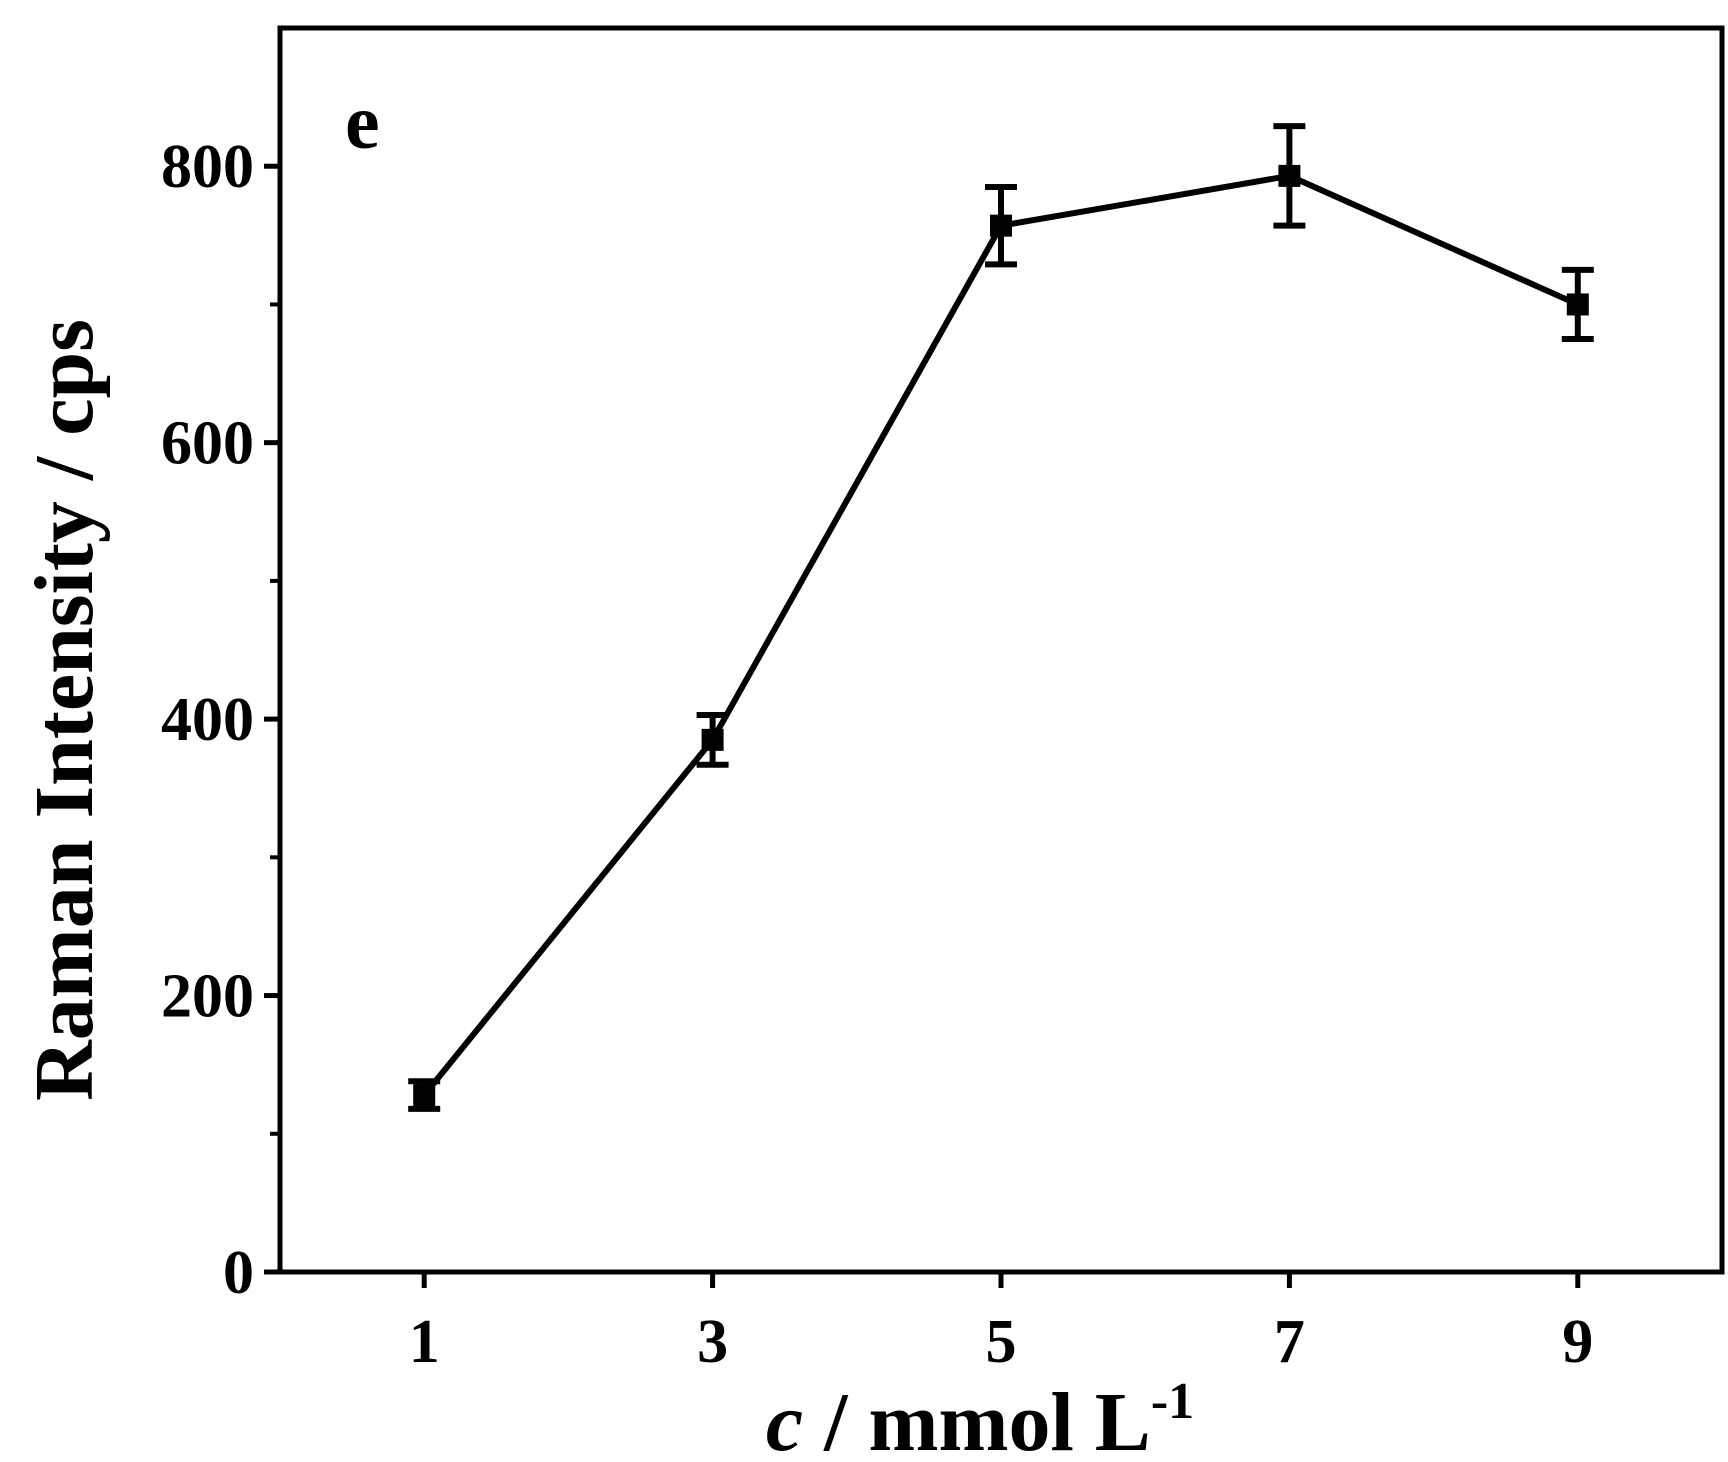 Image resolution: width=1728 pixels, height=1462 pixels. Describe the element at coordinates (207, 997) in the screenshot. I see `y-tick-label-200: 200` at that location.